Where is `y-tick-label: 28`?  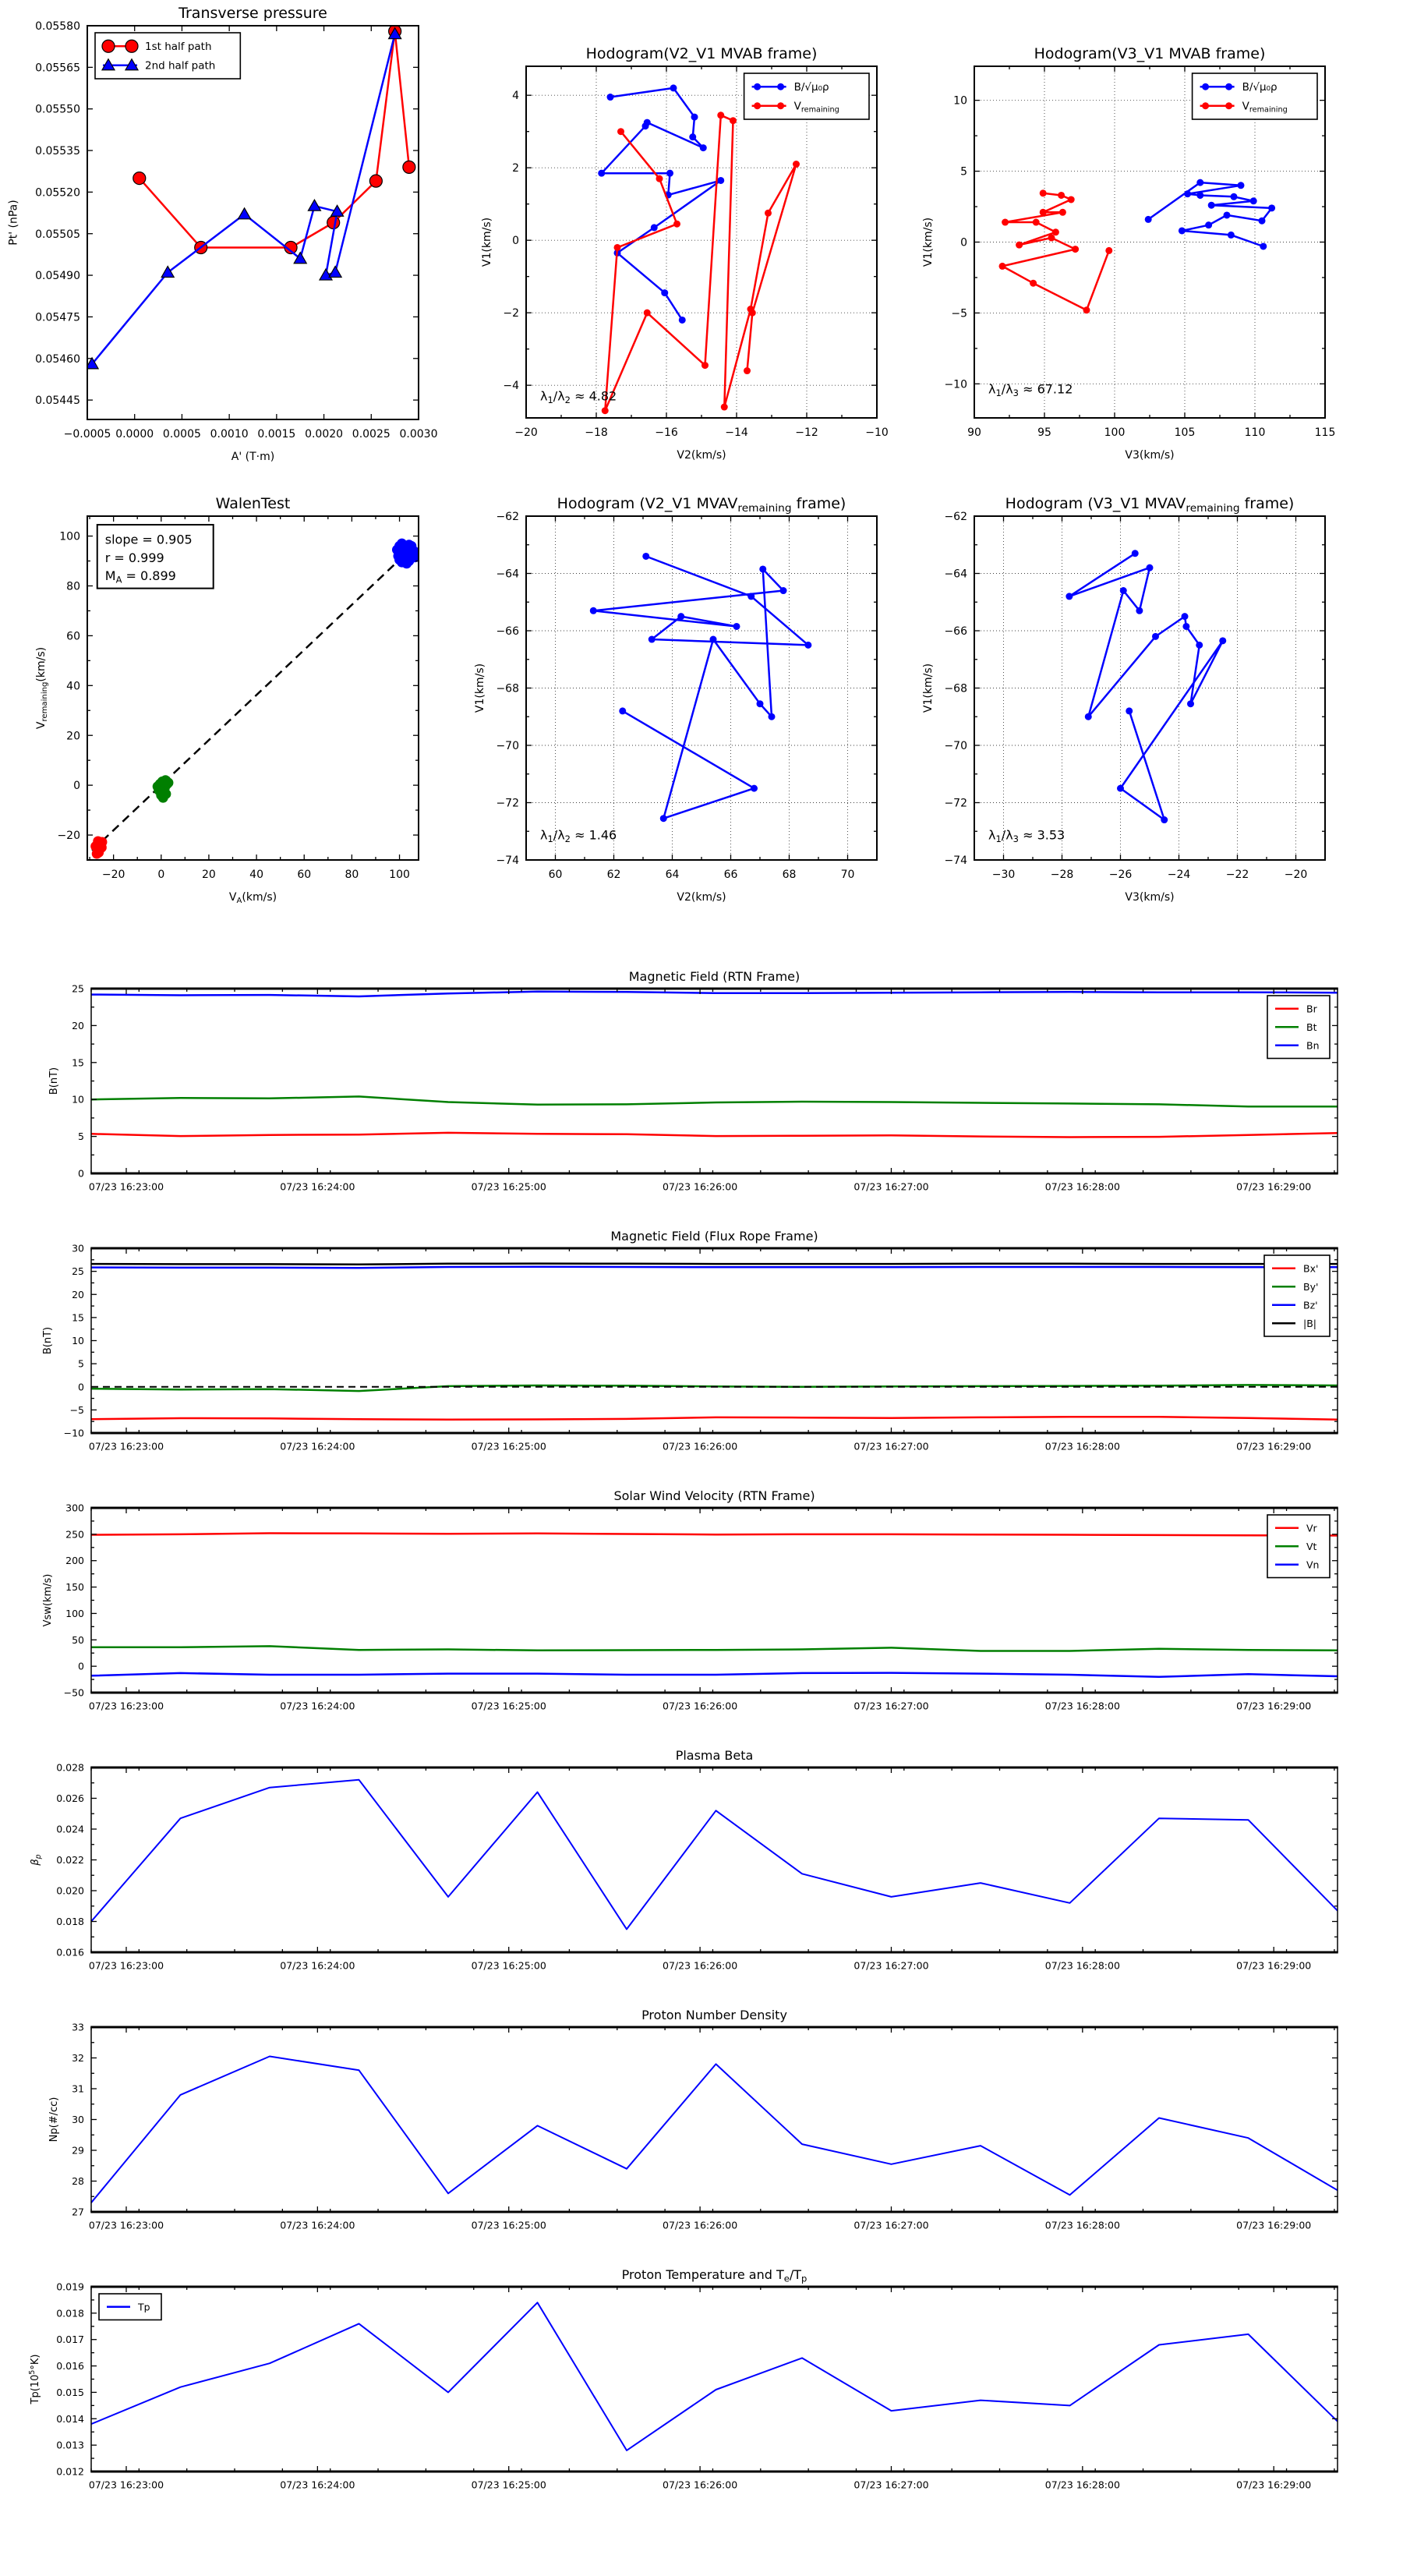 y-tick-label: 28 is located at coordinates (78, 2181).